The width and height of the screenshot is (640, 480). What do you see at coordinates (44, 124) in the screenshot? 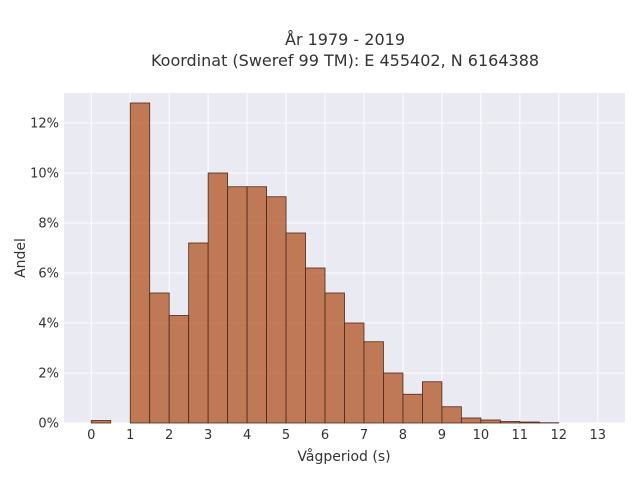
I see `y-tick-label: 12%` at bounding box center [44, 124].